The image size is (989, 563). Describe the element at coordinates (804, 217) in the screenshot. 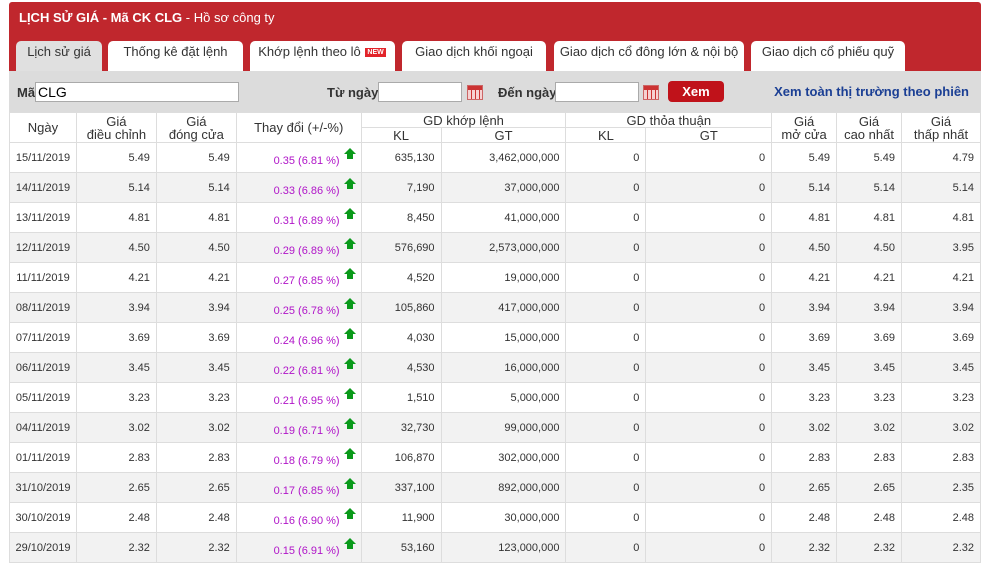

I see `cell-open-price: 4.81` at that location.